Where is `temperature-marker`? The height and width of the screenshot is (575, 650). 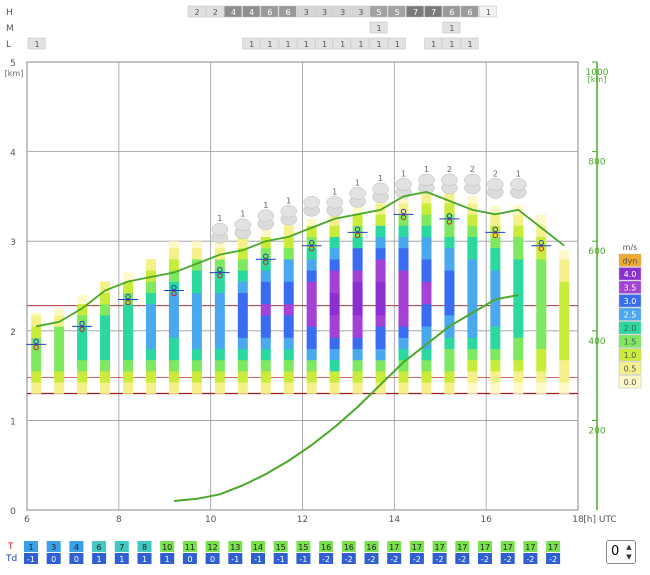 temperature-marker is located at coordinates (311, 249).